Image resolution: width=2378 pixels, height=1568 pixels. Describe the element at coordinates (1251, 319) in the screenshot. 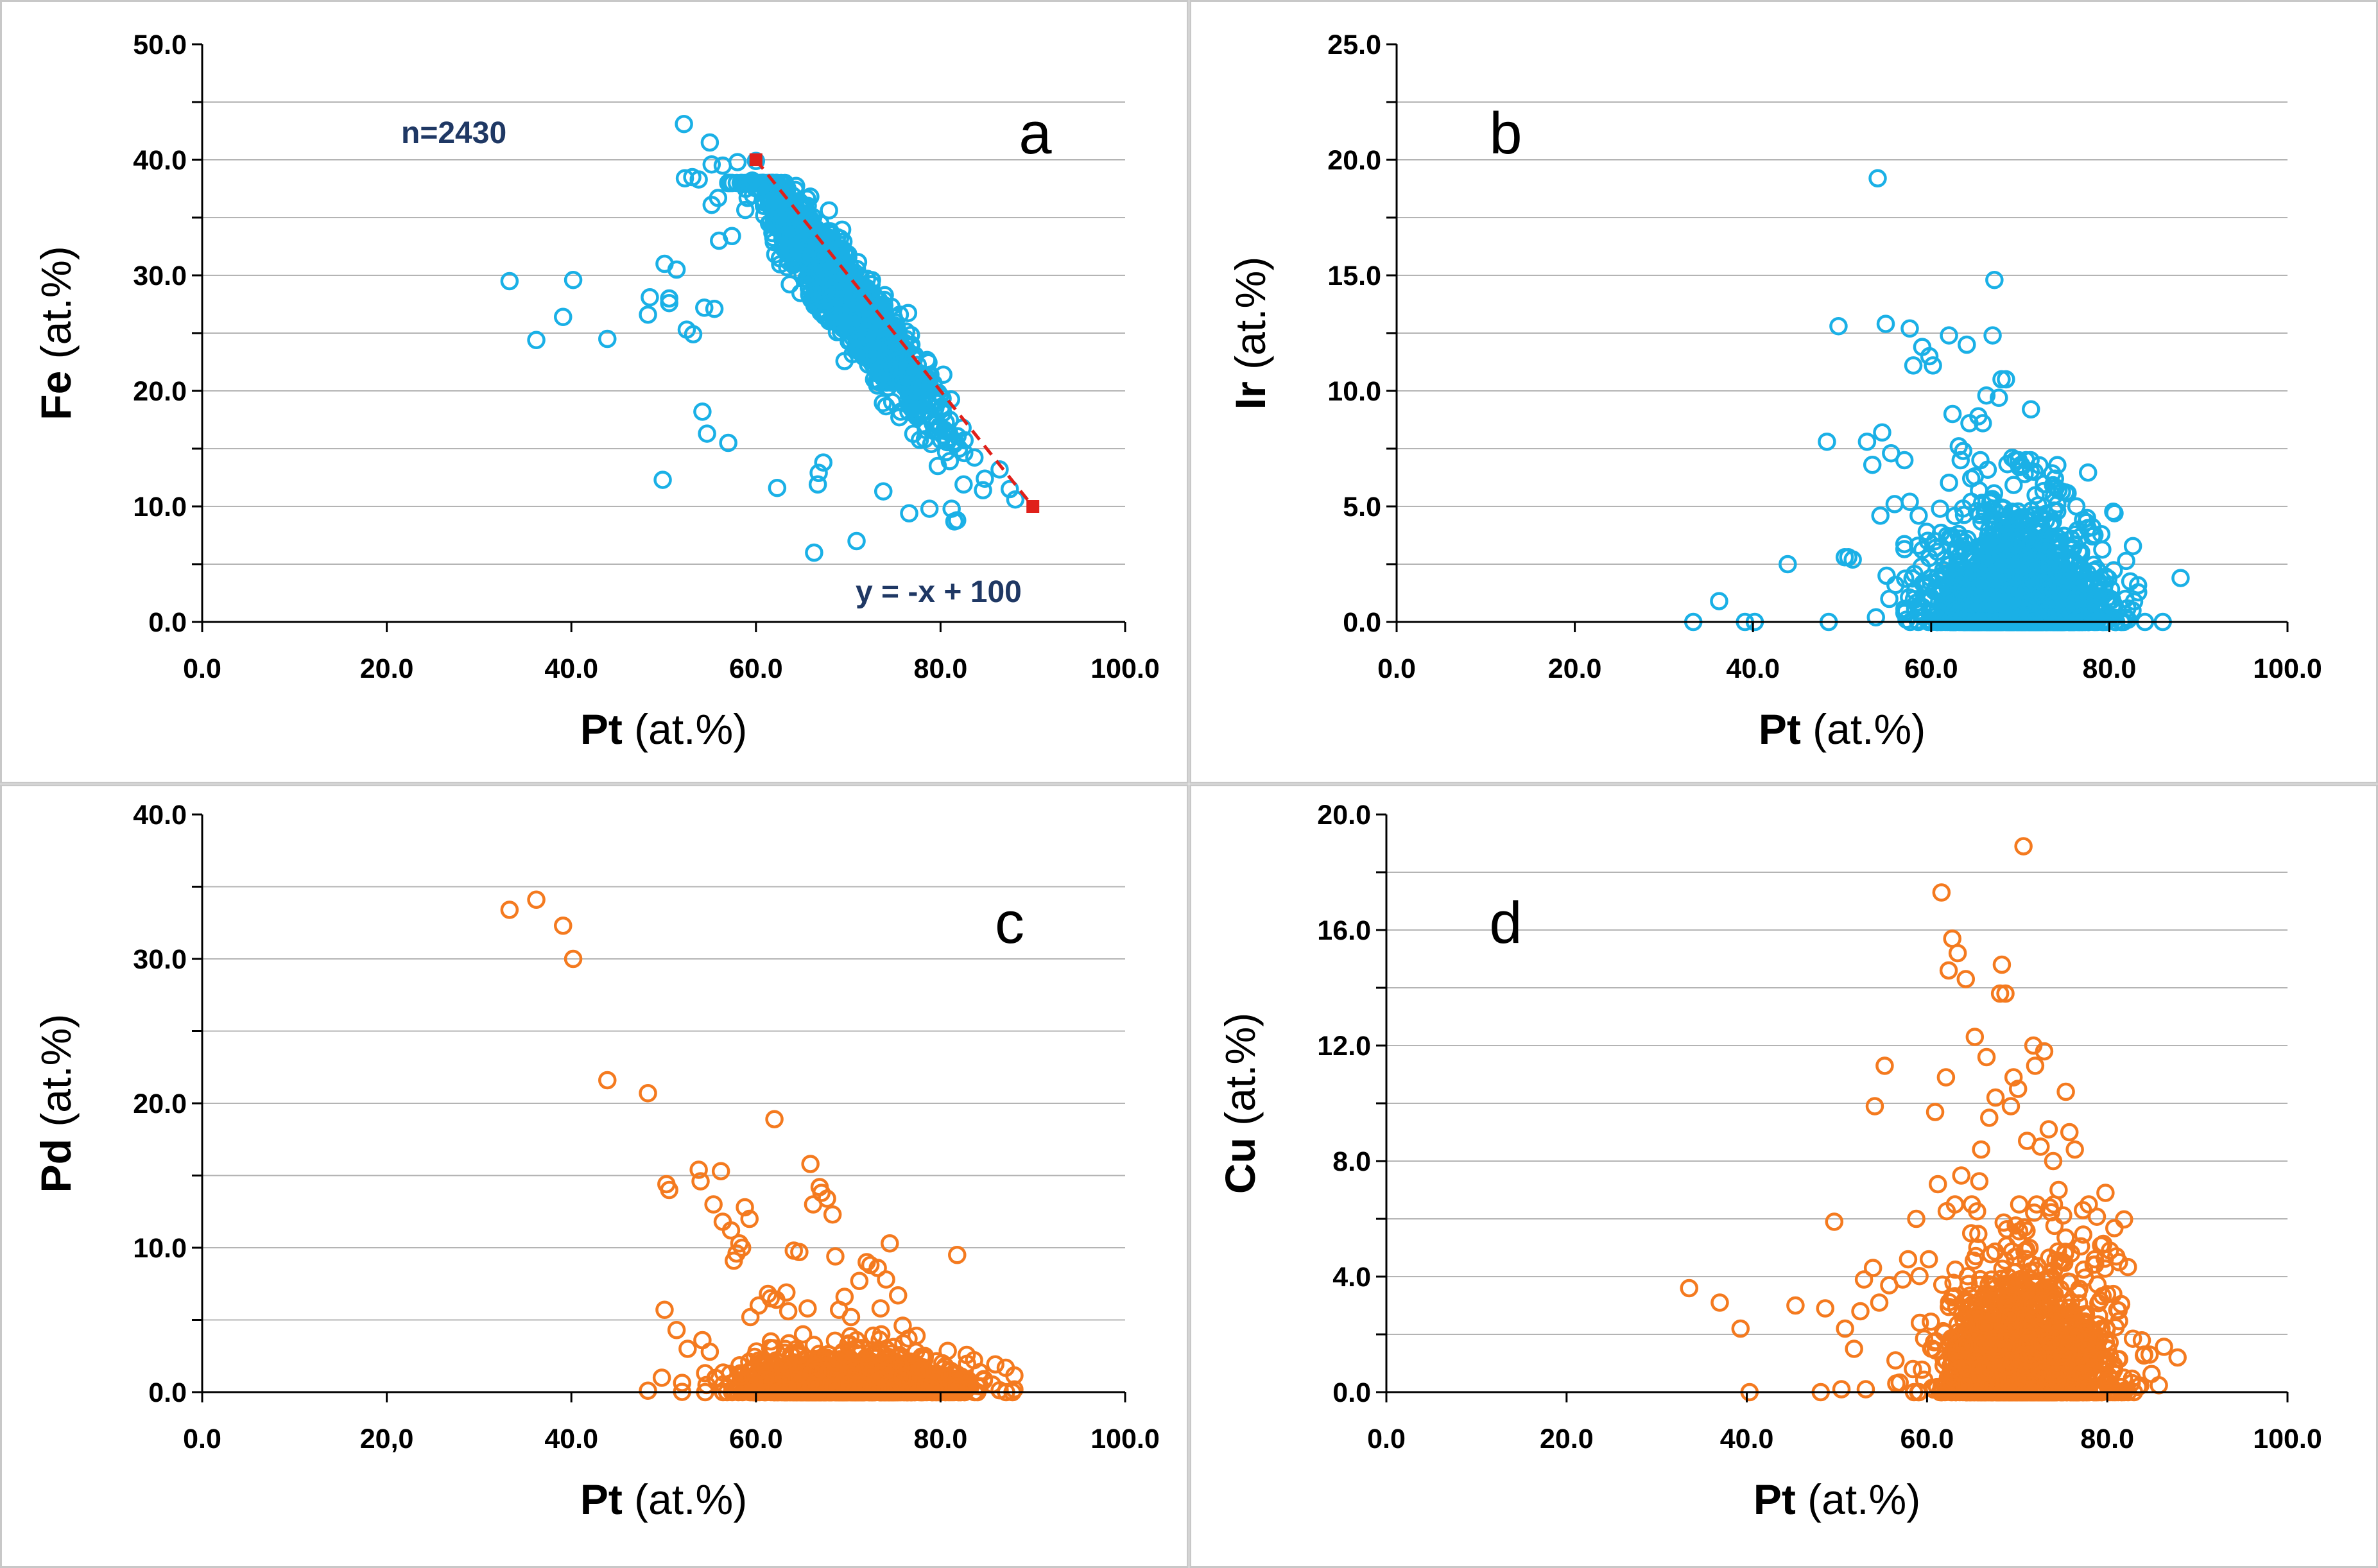

I see `y-axis-title-unit: (at.%)` at that location.